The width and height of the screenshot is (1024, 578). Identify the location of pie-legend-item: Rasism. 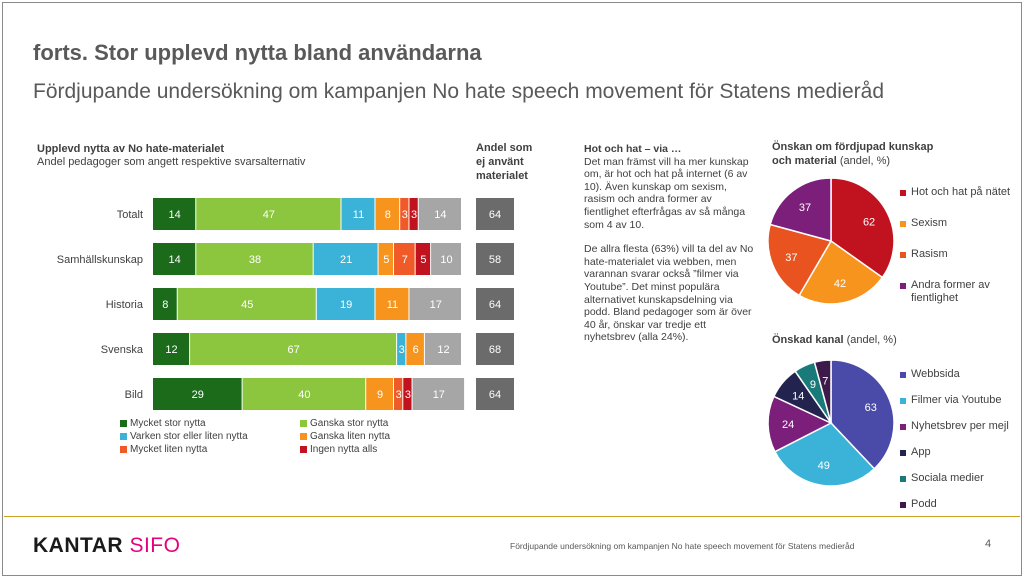
(924, 254).